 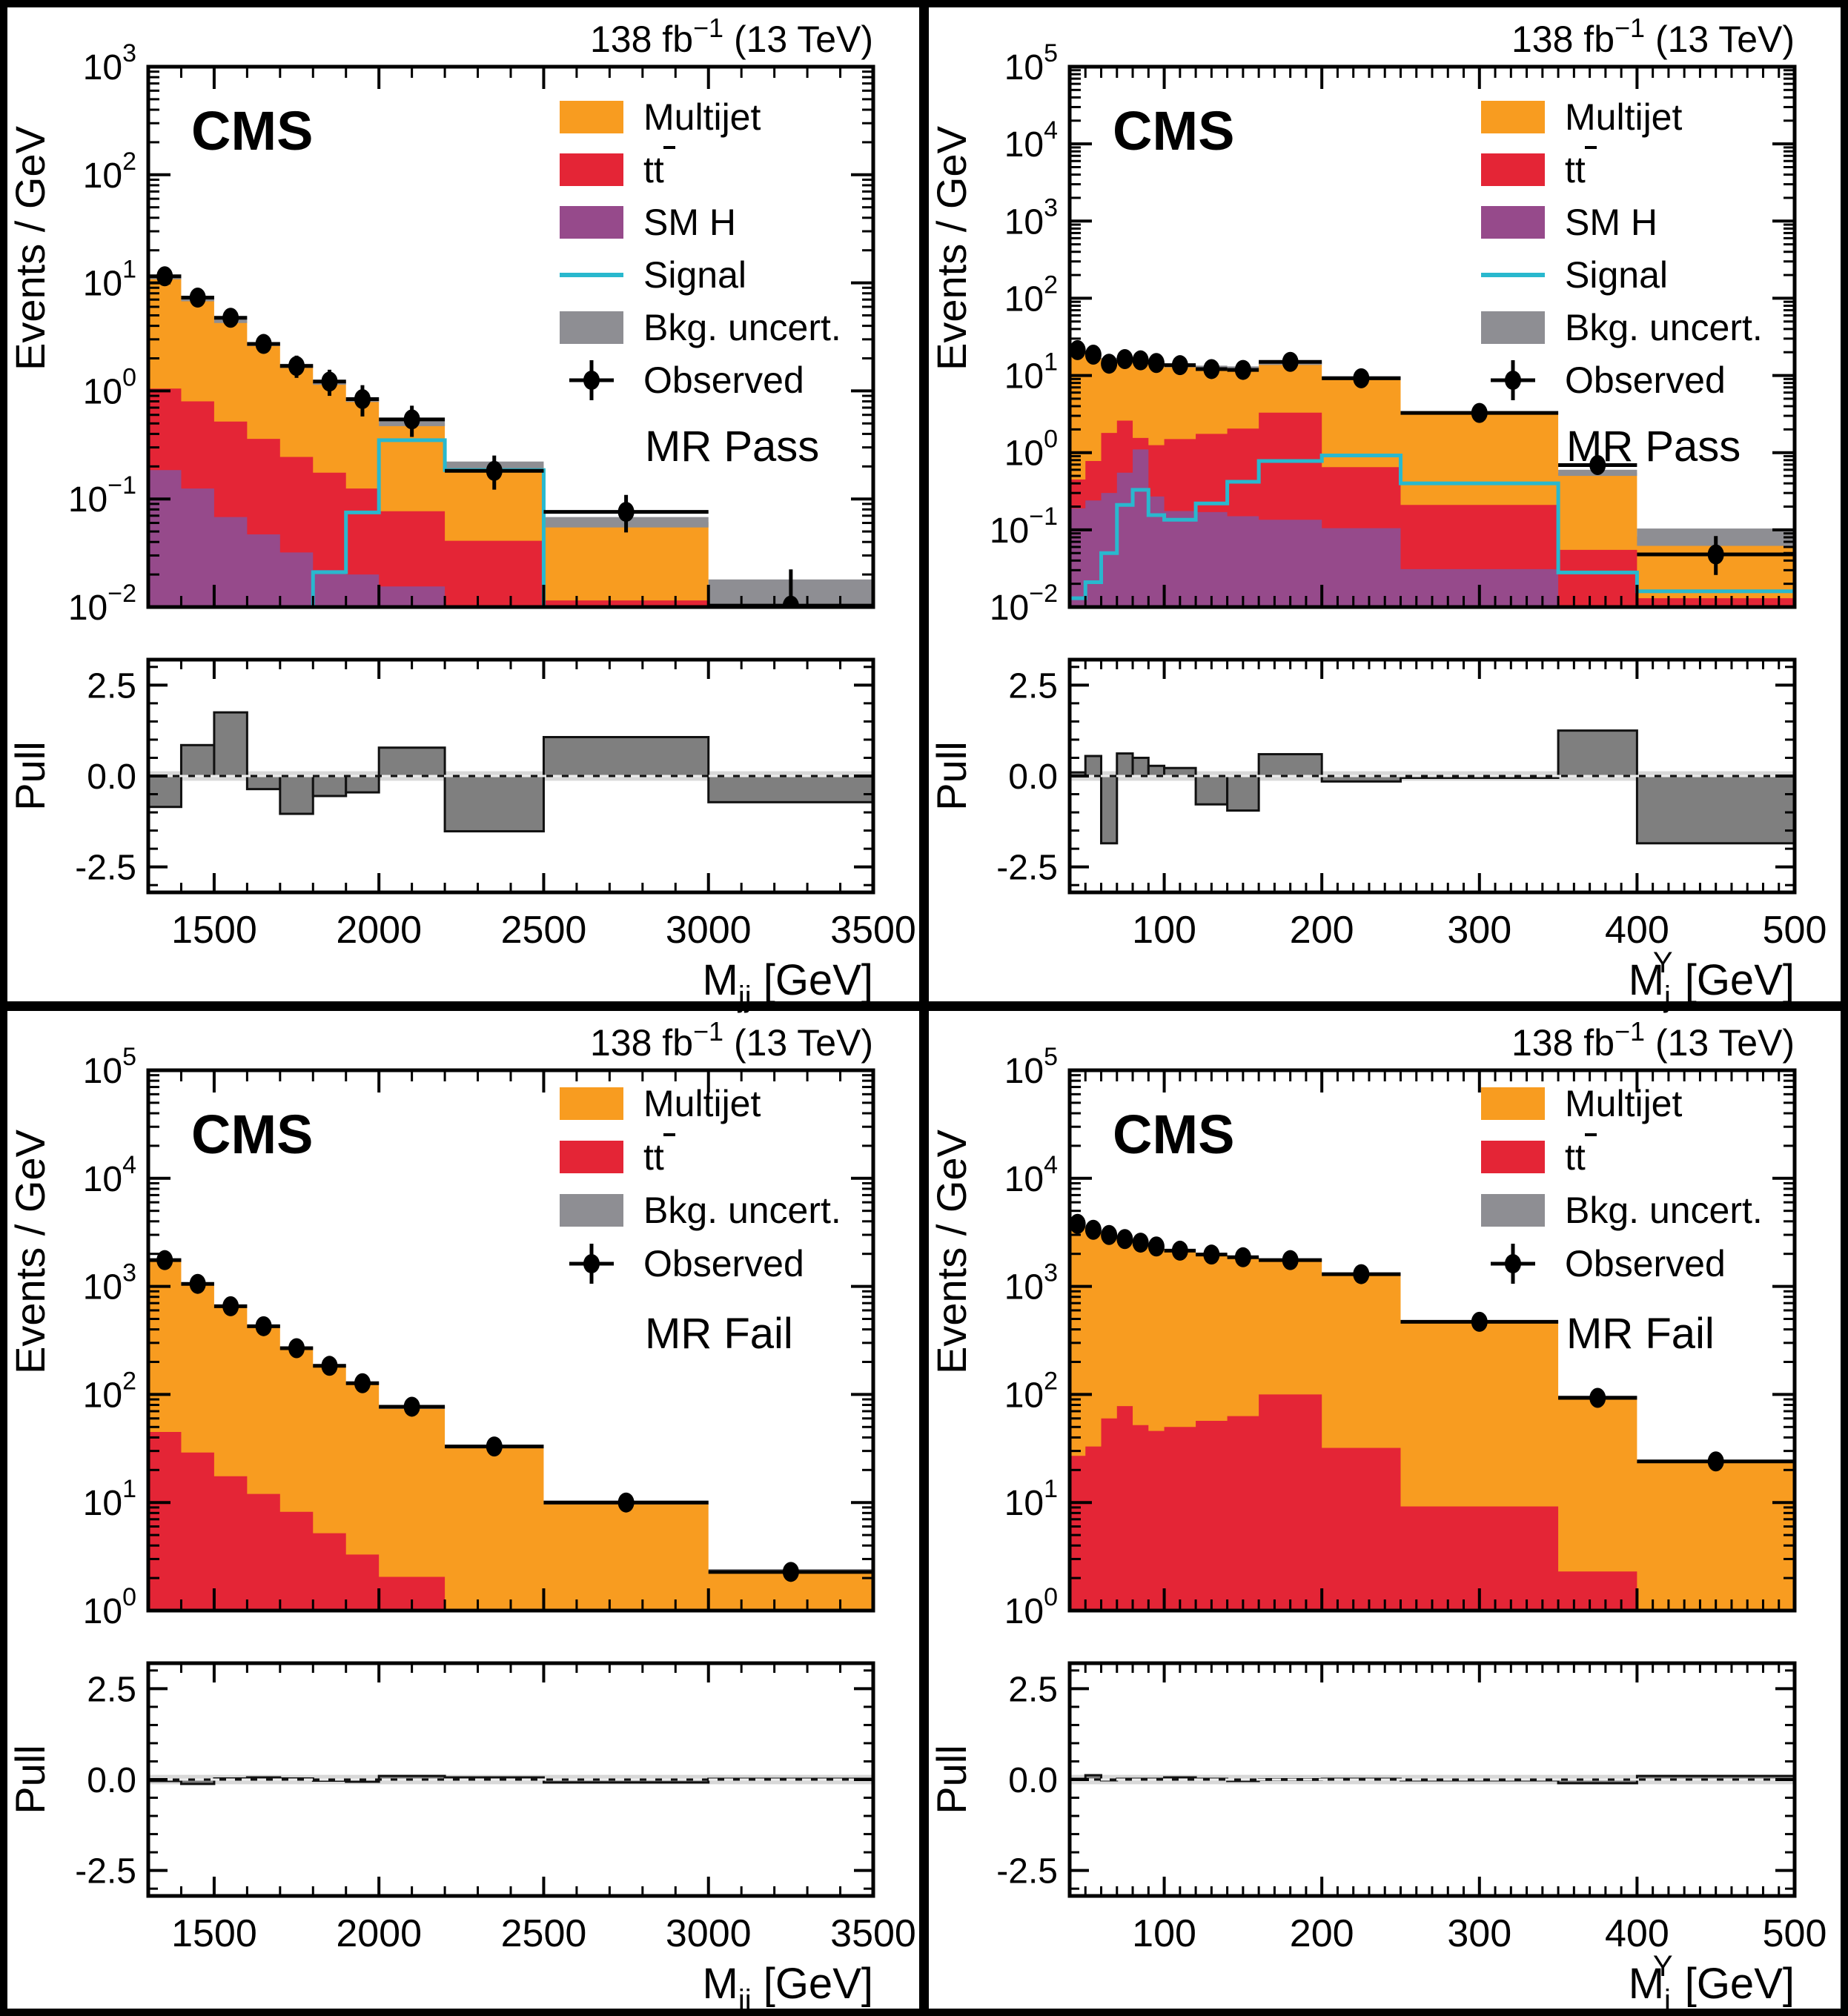 What do you see at coordinates (591, 223) in the screenshot?
I see `smh-swatch` at bounding box center [591, 223].